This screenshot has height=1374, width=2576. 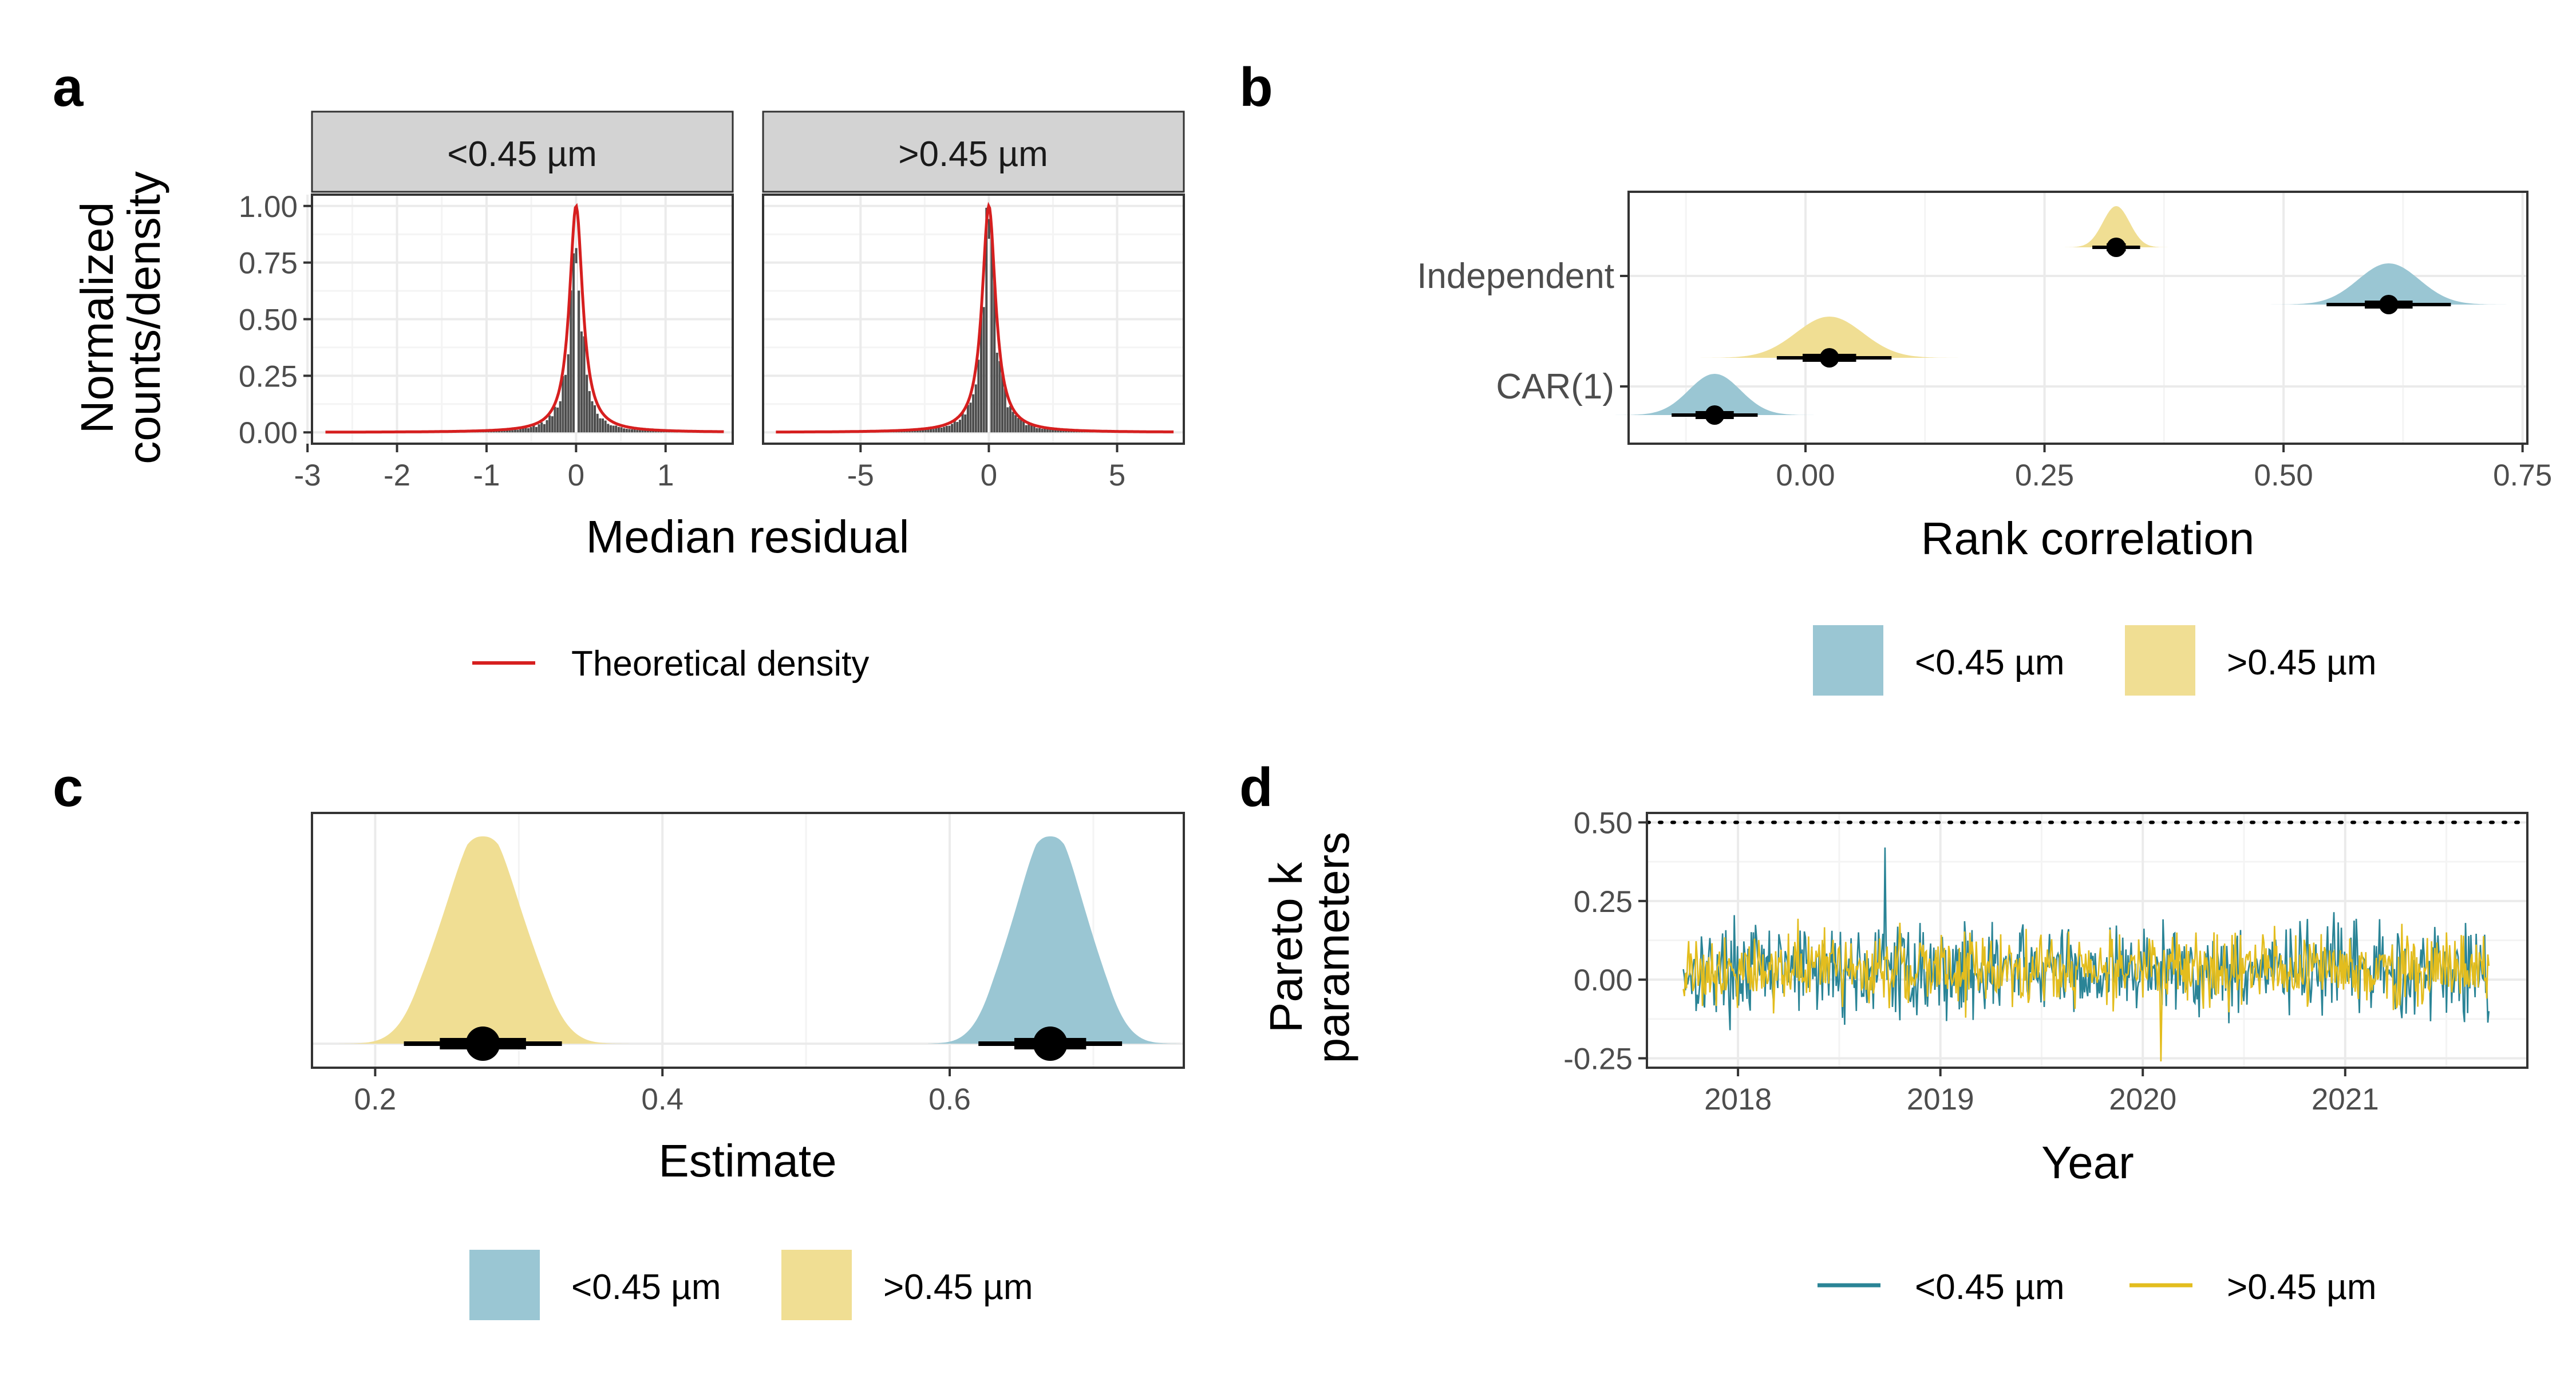 I want to click on facet-strip-1-label: <0.45 µm, so click(x=521, y=155).